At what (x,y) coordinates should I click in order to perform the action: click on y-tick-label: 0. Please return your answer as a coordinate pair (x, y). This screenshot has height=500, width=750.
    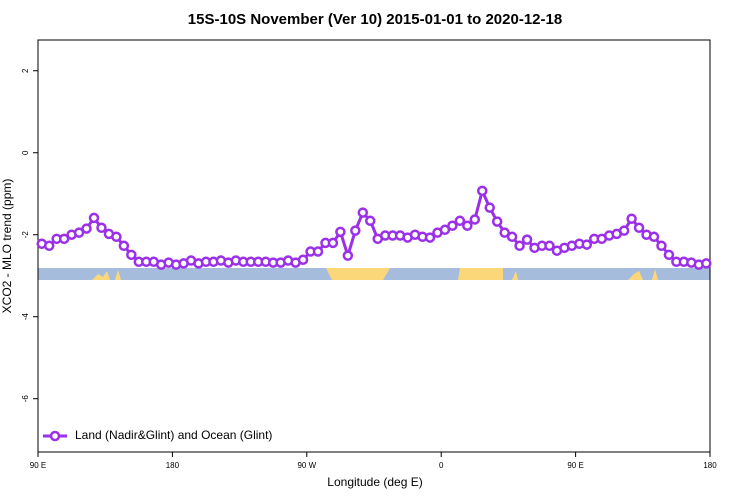
    Looking at the image, I should click on (25, 152).